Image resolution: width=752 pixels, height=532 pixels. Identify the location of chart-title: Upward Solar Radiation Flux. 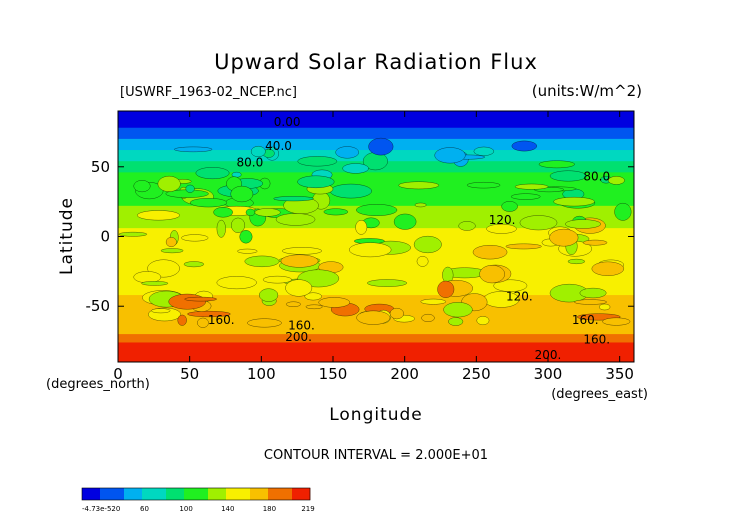
(376, 62).